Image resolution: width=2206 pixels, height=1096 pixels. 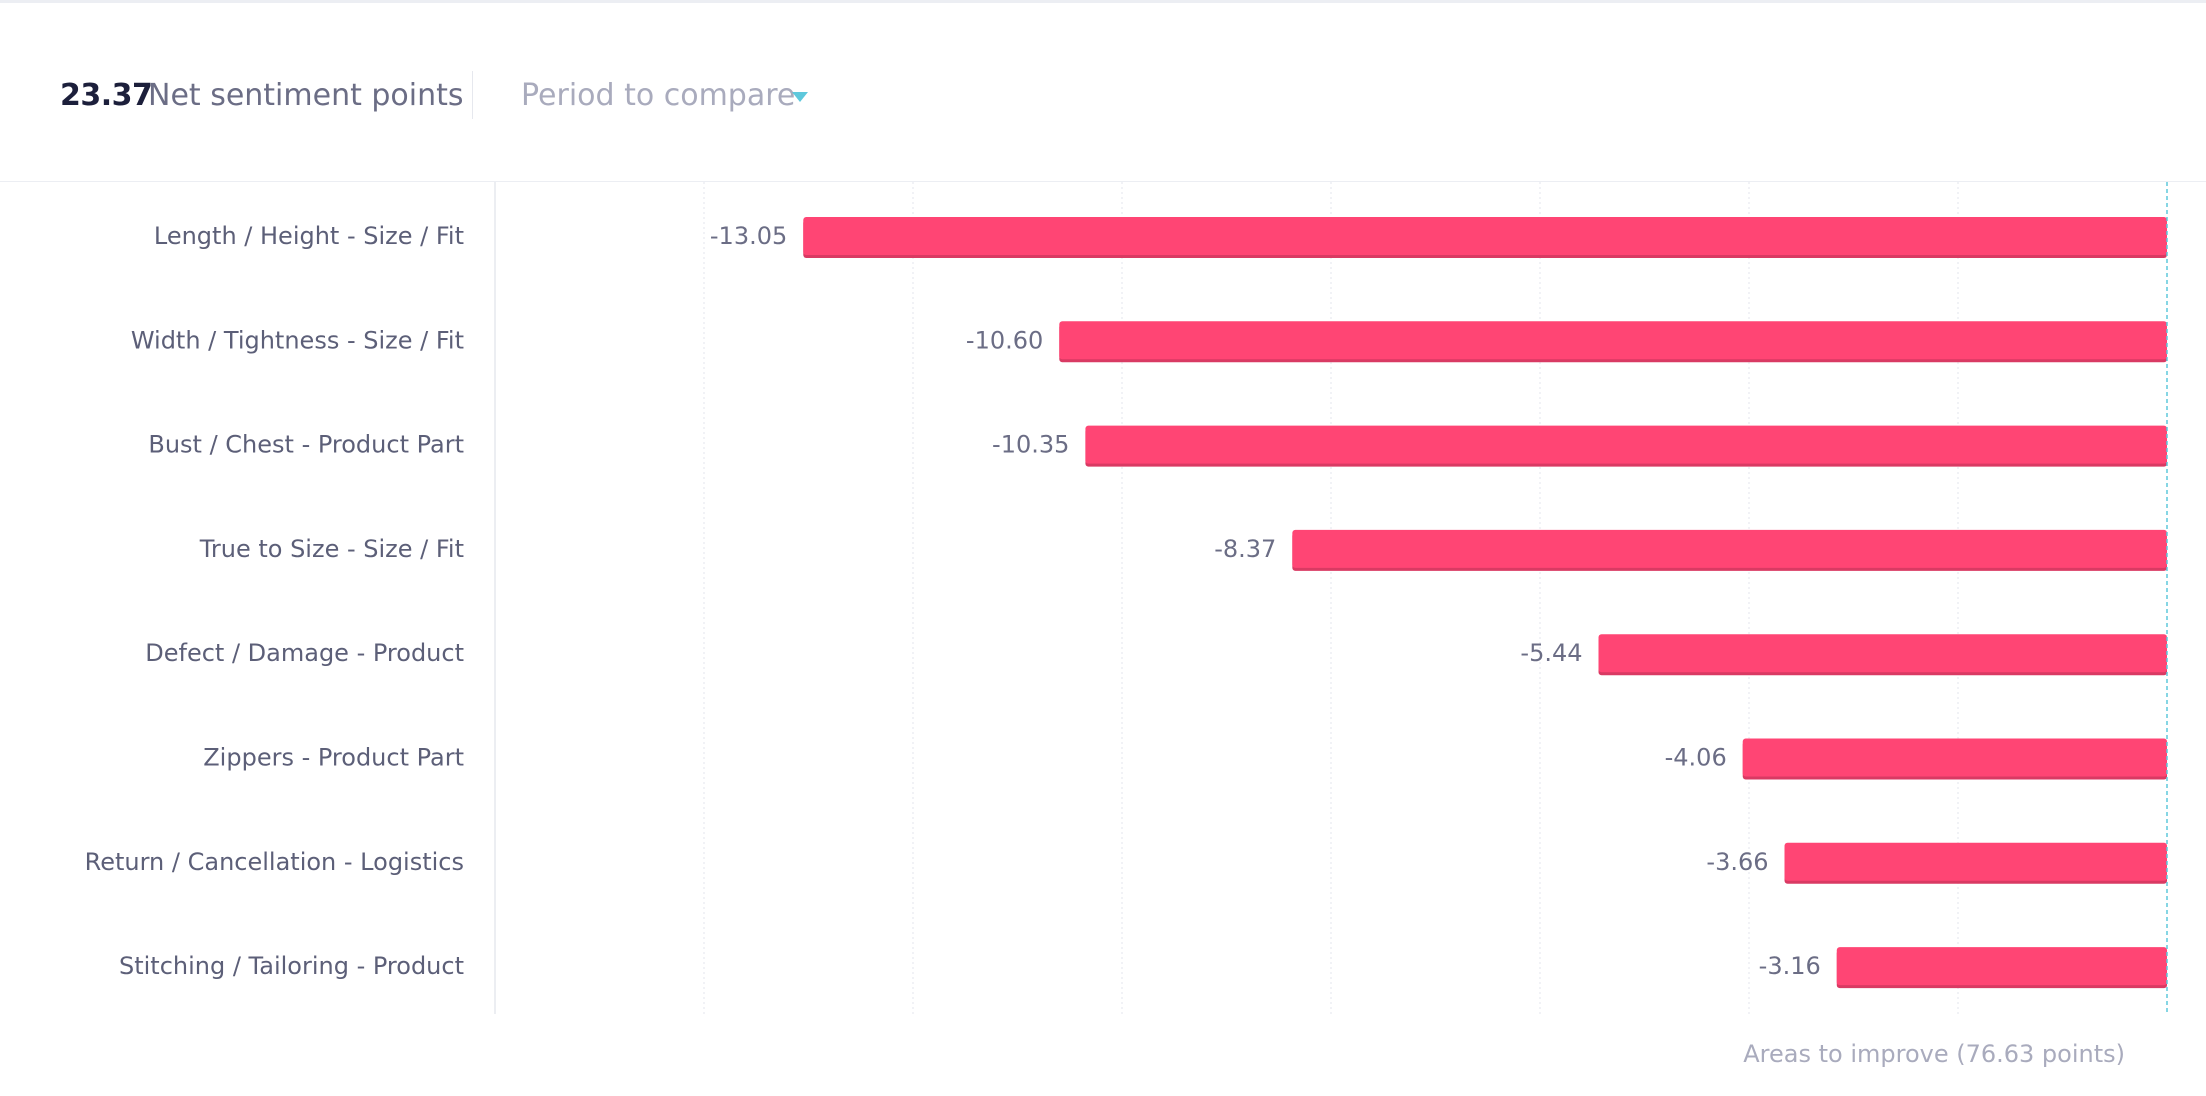 I want to click on category-label: Zippers - Product Part, so click(x=333, y=758).